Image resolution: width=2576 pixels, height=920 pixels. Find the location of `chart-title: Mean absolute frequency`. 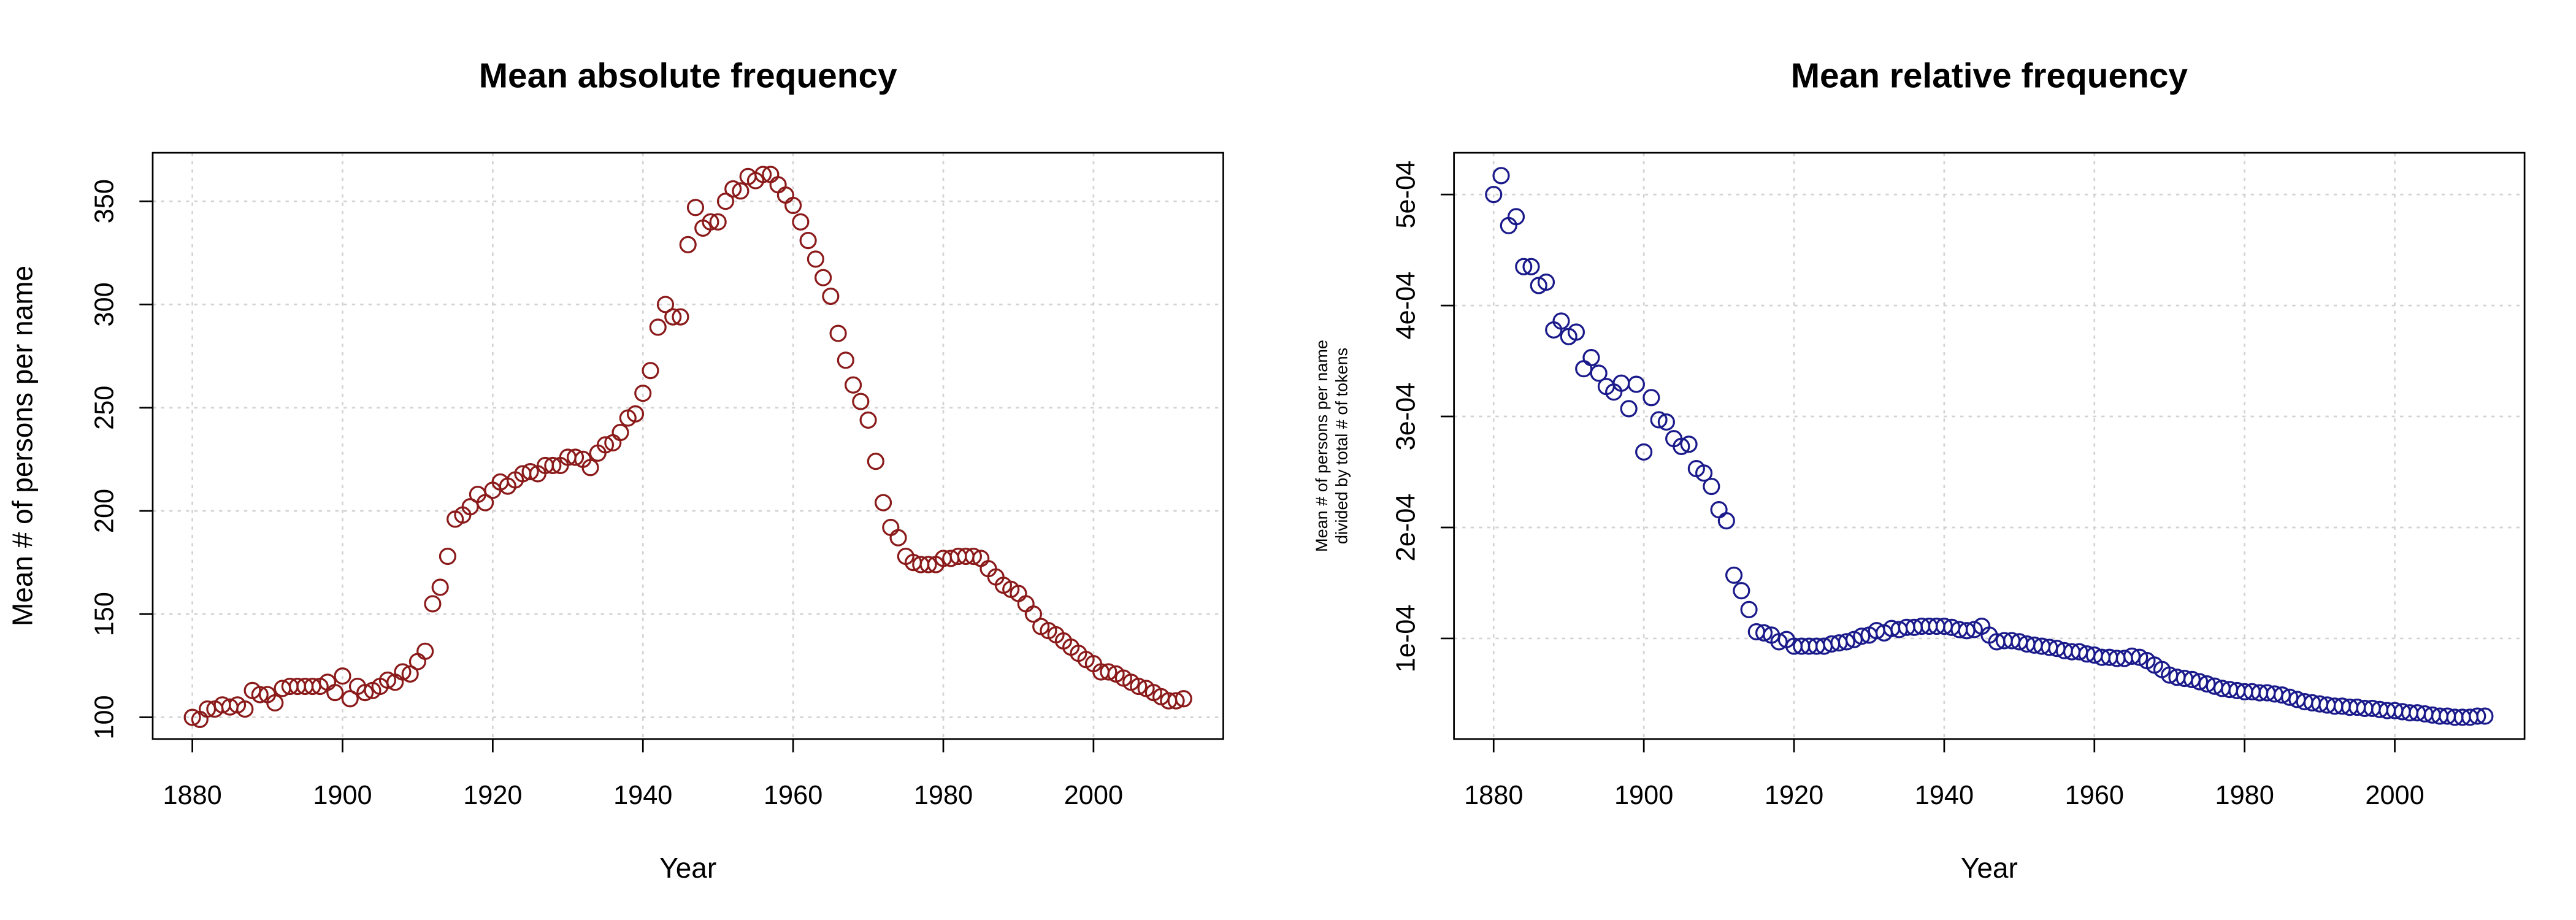

chart-title: Mean absolute frequency is located at coordinates (688, 75).